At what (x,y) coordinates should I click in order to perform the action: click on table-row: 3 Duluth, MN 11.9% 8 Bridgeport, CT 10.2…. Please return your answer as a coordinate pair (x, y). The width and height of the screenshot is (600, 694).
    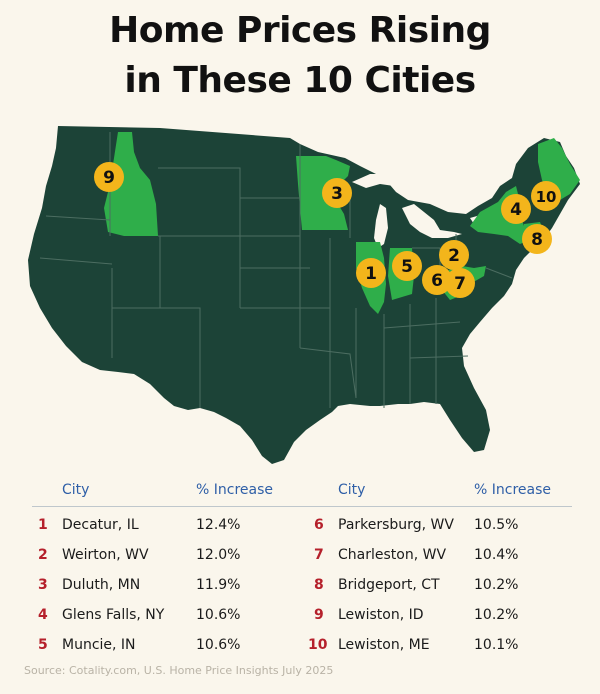
    Looking at the image, I should click on (302, 582).